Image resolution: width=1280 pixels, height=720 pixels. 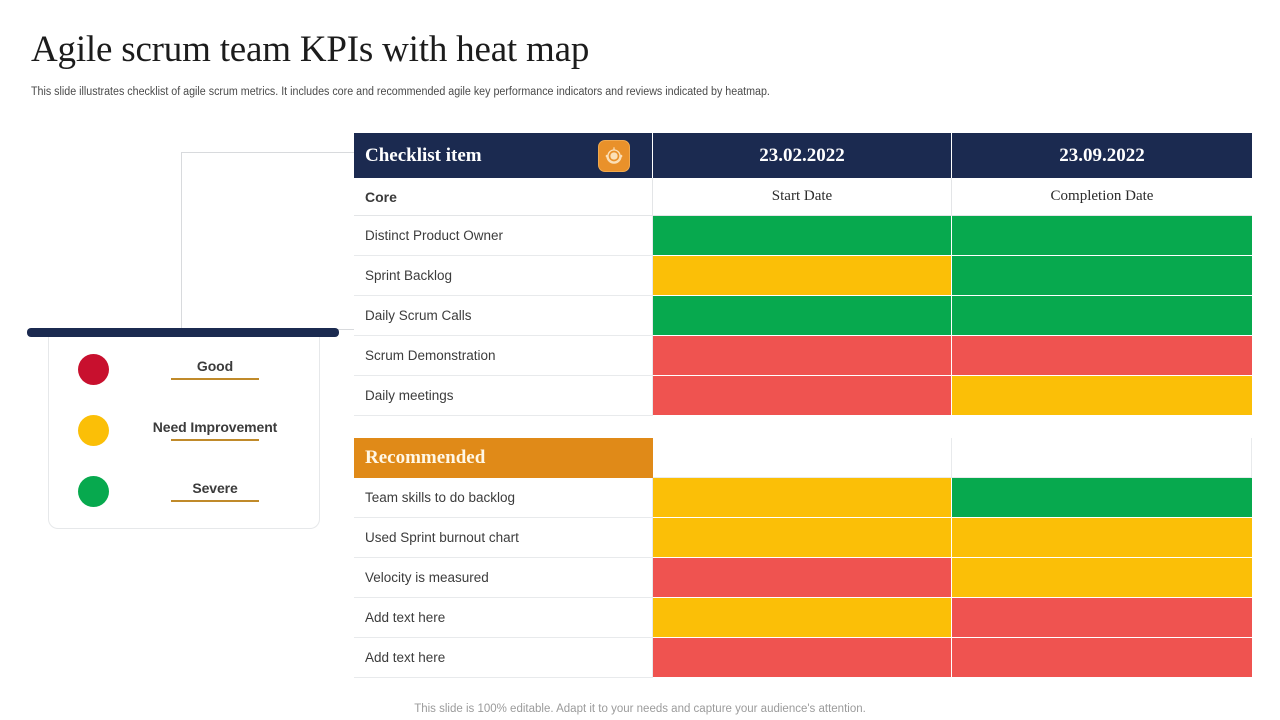 I want to click on legend-swatch-red, so click(x=93, y=369).